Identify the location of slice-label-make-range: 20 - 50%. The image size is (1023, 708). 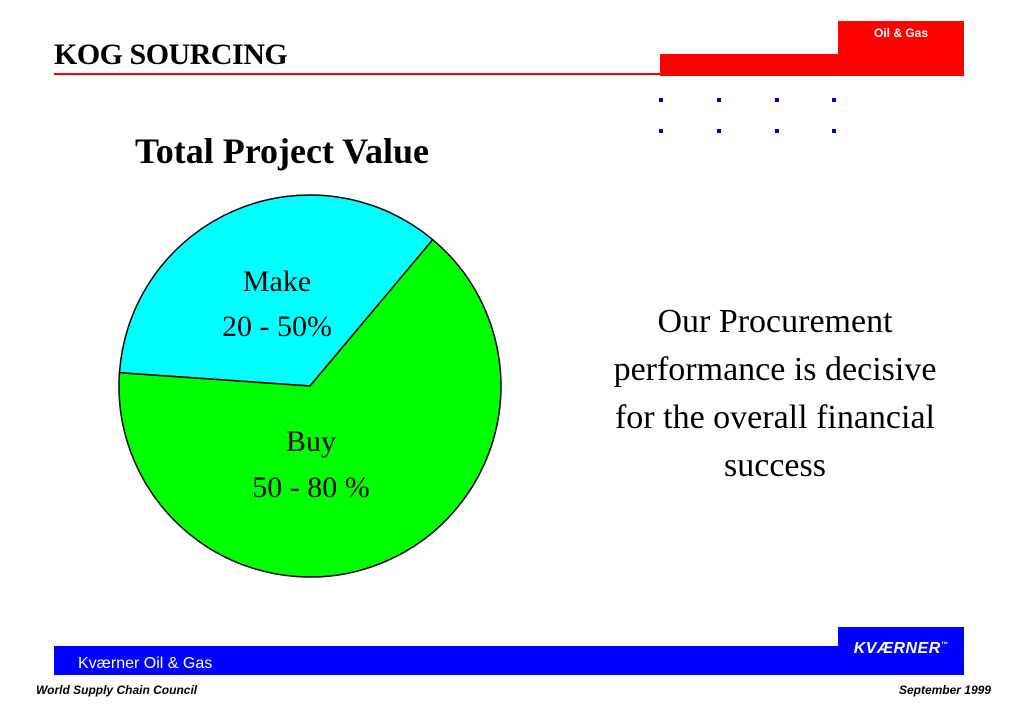
(277, 326).